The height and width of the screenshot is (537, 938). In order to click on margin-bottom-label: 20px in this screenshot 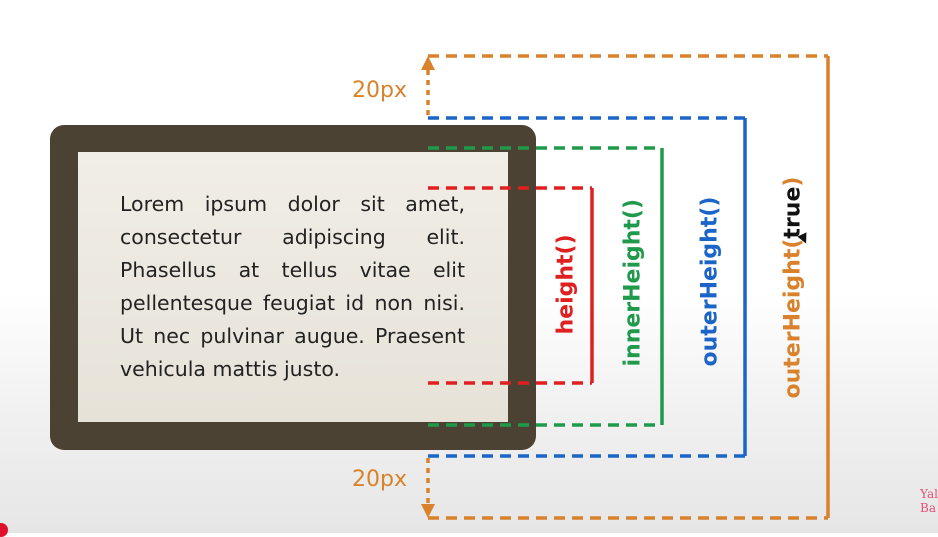, I will do `click(379, 479)`.